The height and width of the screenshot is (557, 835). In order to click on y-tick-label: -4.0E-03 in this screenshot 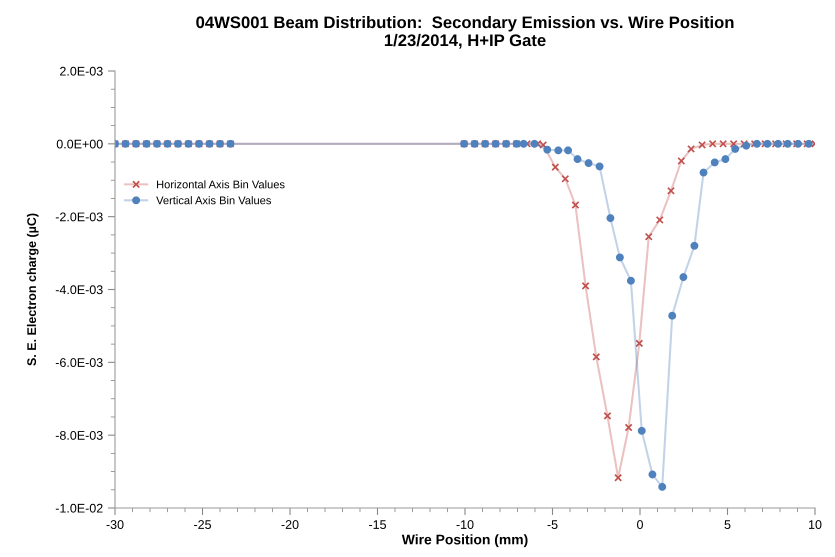, I will do `click(79, 289)`.